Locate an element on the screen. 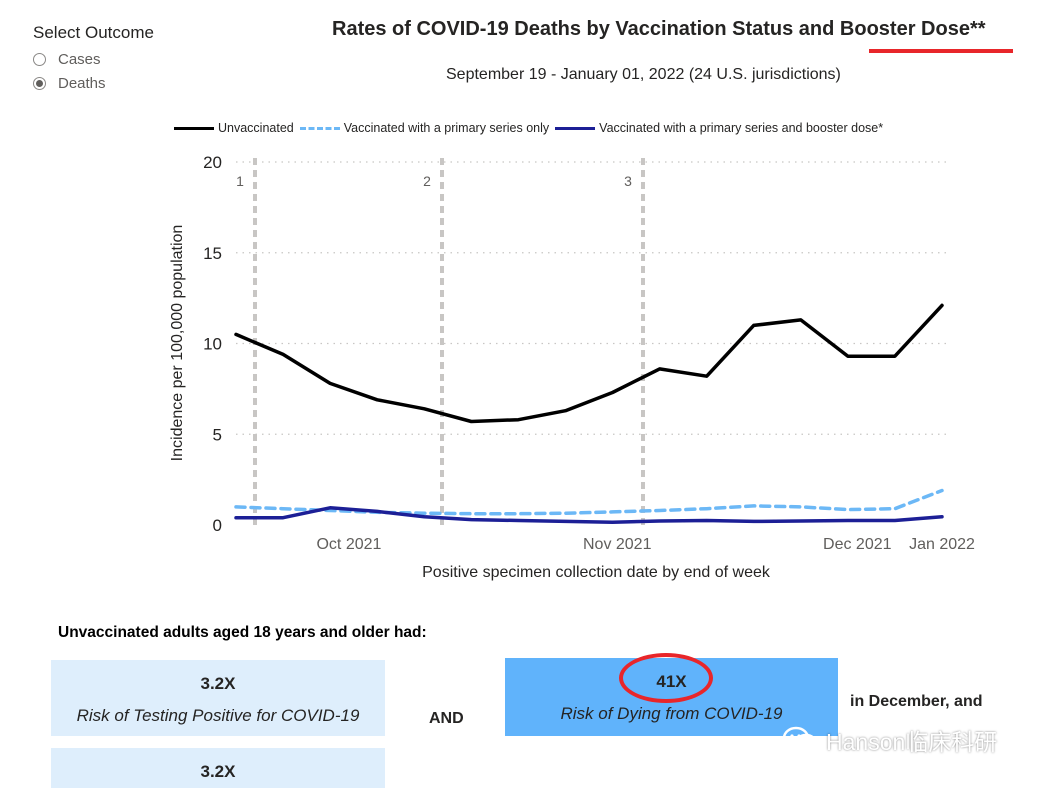 The image size is (1060, 788). y-axis-label: Incidence per 100,000 population is located at coordinates (177, 343).